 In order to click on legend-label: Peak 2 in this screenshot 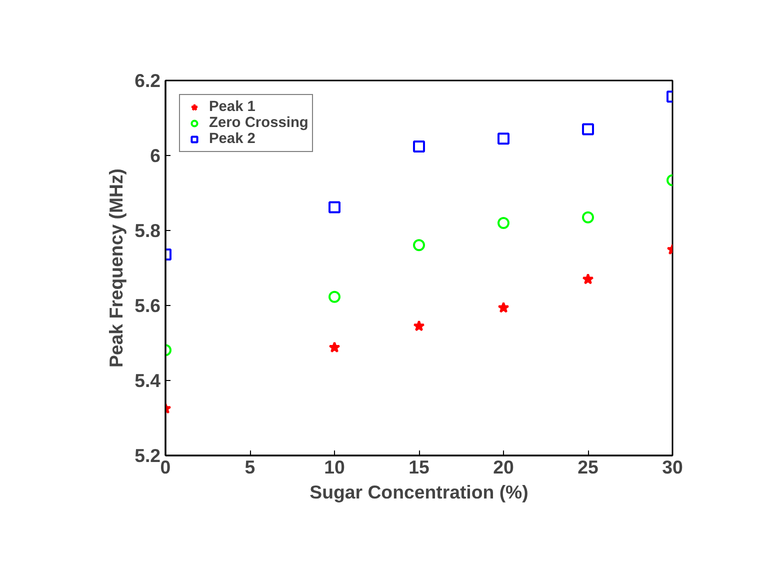, I will do `click(232, 139)`.